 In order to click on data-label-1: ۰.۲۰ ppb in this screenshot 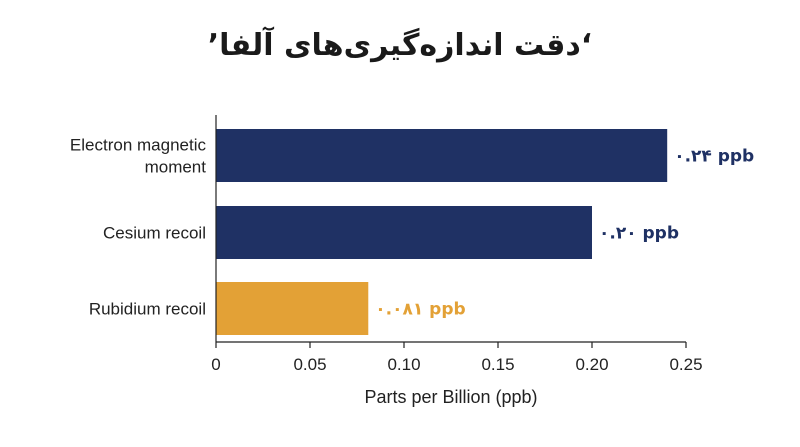, I will do `click(639, 234)`.